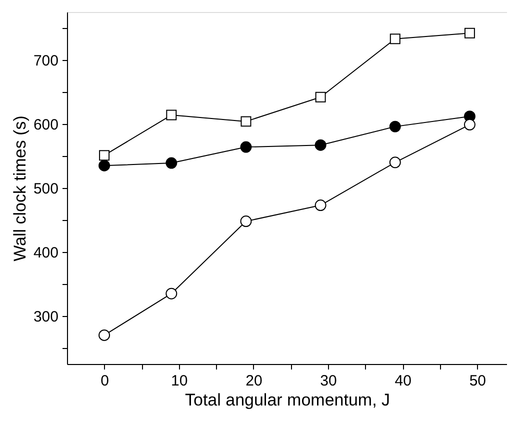 The height and width of the screenshot is (428, 518). Describe the element at coordinates (179, 381) in the screenshot. I see `x-tick-label: 10` at that location.